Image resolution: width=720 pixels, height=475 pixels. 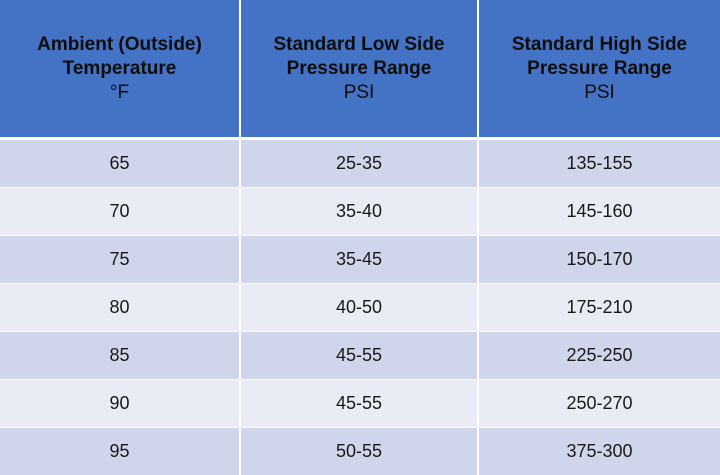 I want to click on table-cell: 50-55, so click(x=359, y=451).